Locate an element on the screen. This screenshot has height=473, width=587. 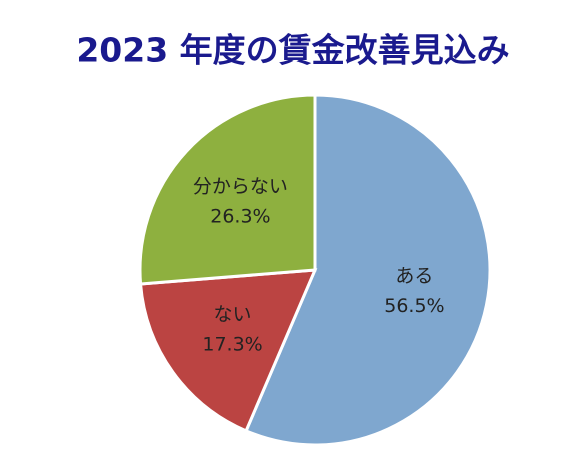
slice-value-label: 17.3% is located at coordinates (232, 345).